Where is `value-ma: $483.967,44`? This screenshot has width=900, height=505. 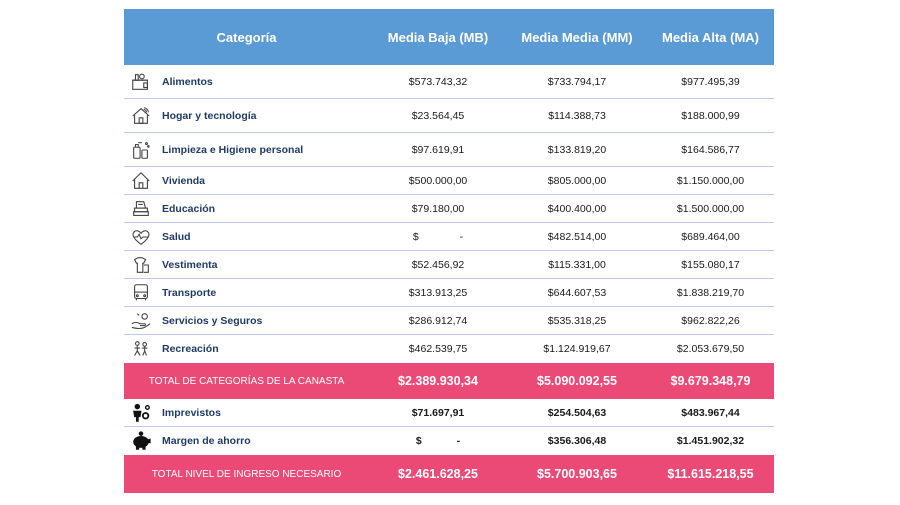 value-ma: $483.967,44 is located at coordinates (710, 412).